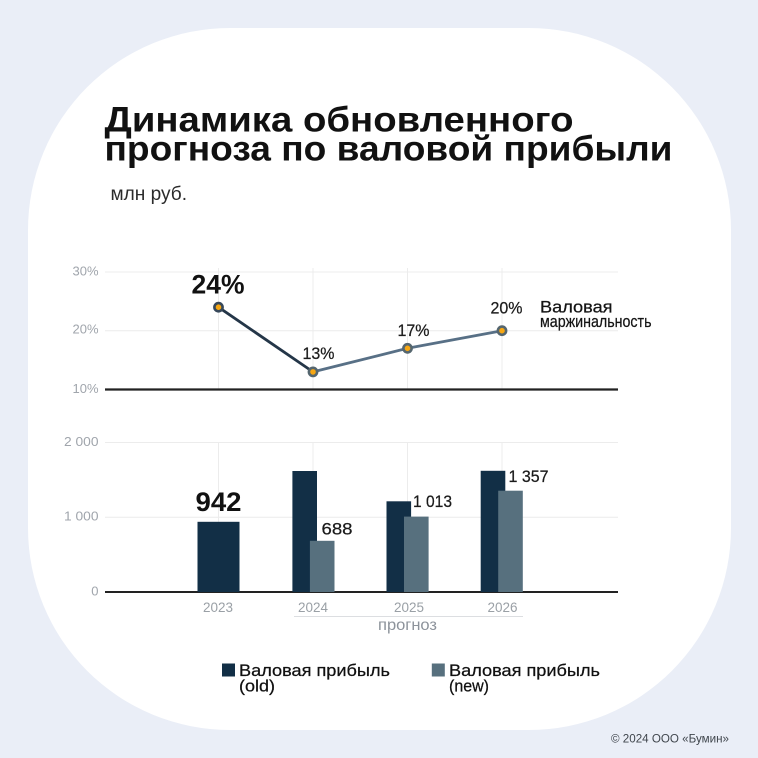 Image resolution: width=758 pixels, height=758 pixels. Describe the element at coordinates (389, 149) in the screenshot. I see `svg-text: прогноза по валовой прибыли` at that location.